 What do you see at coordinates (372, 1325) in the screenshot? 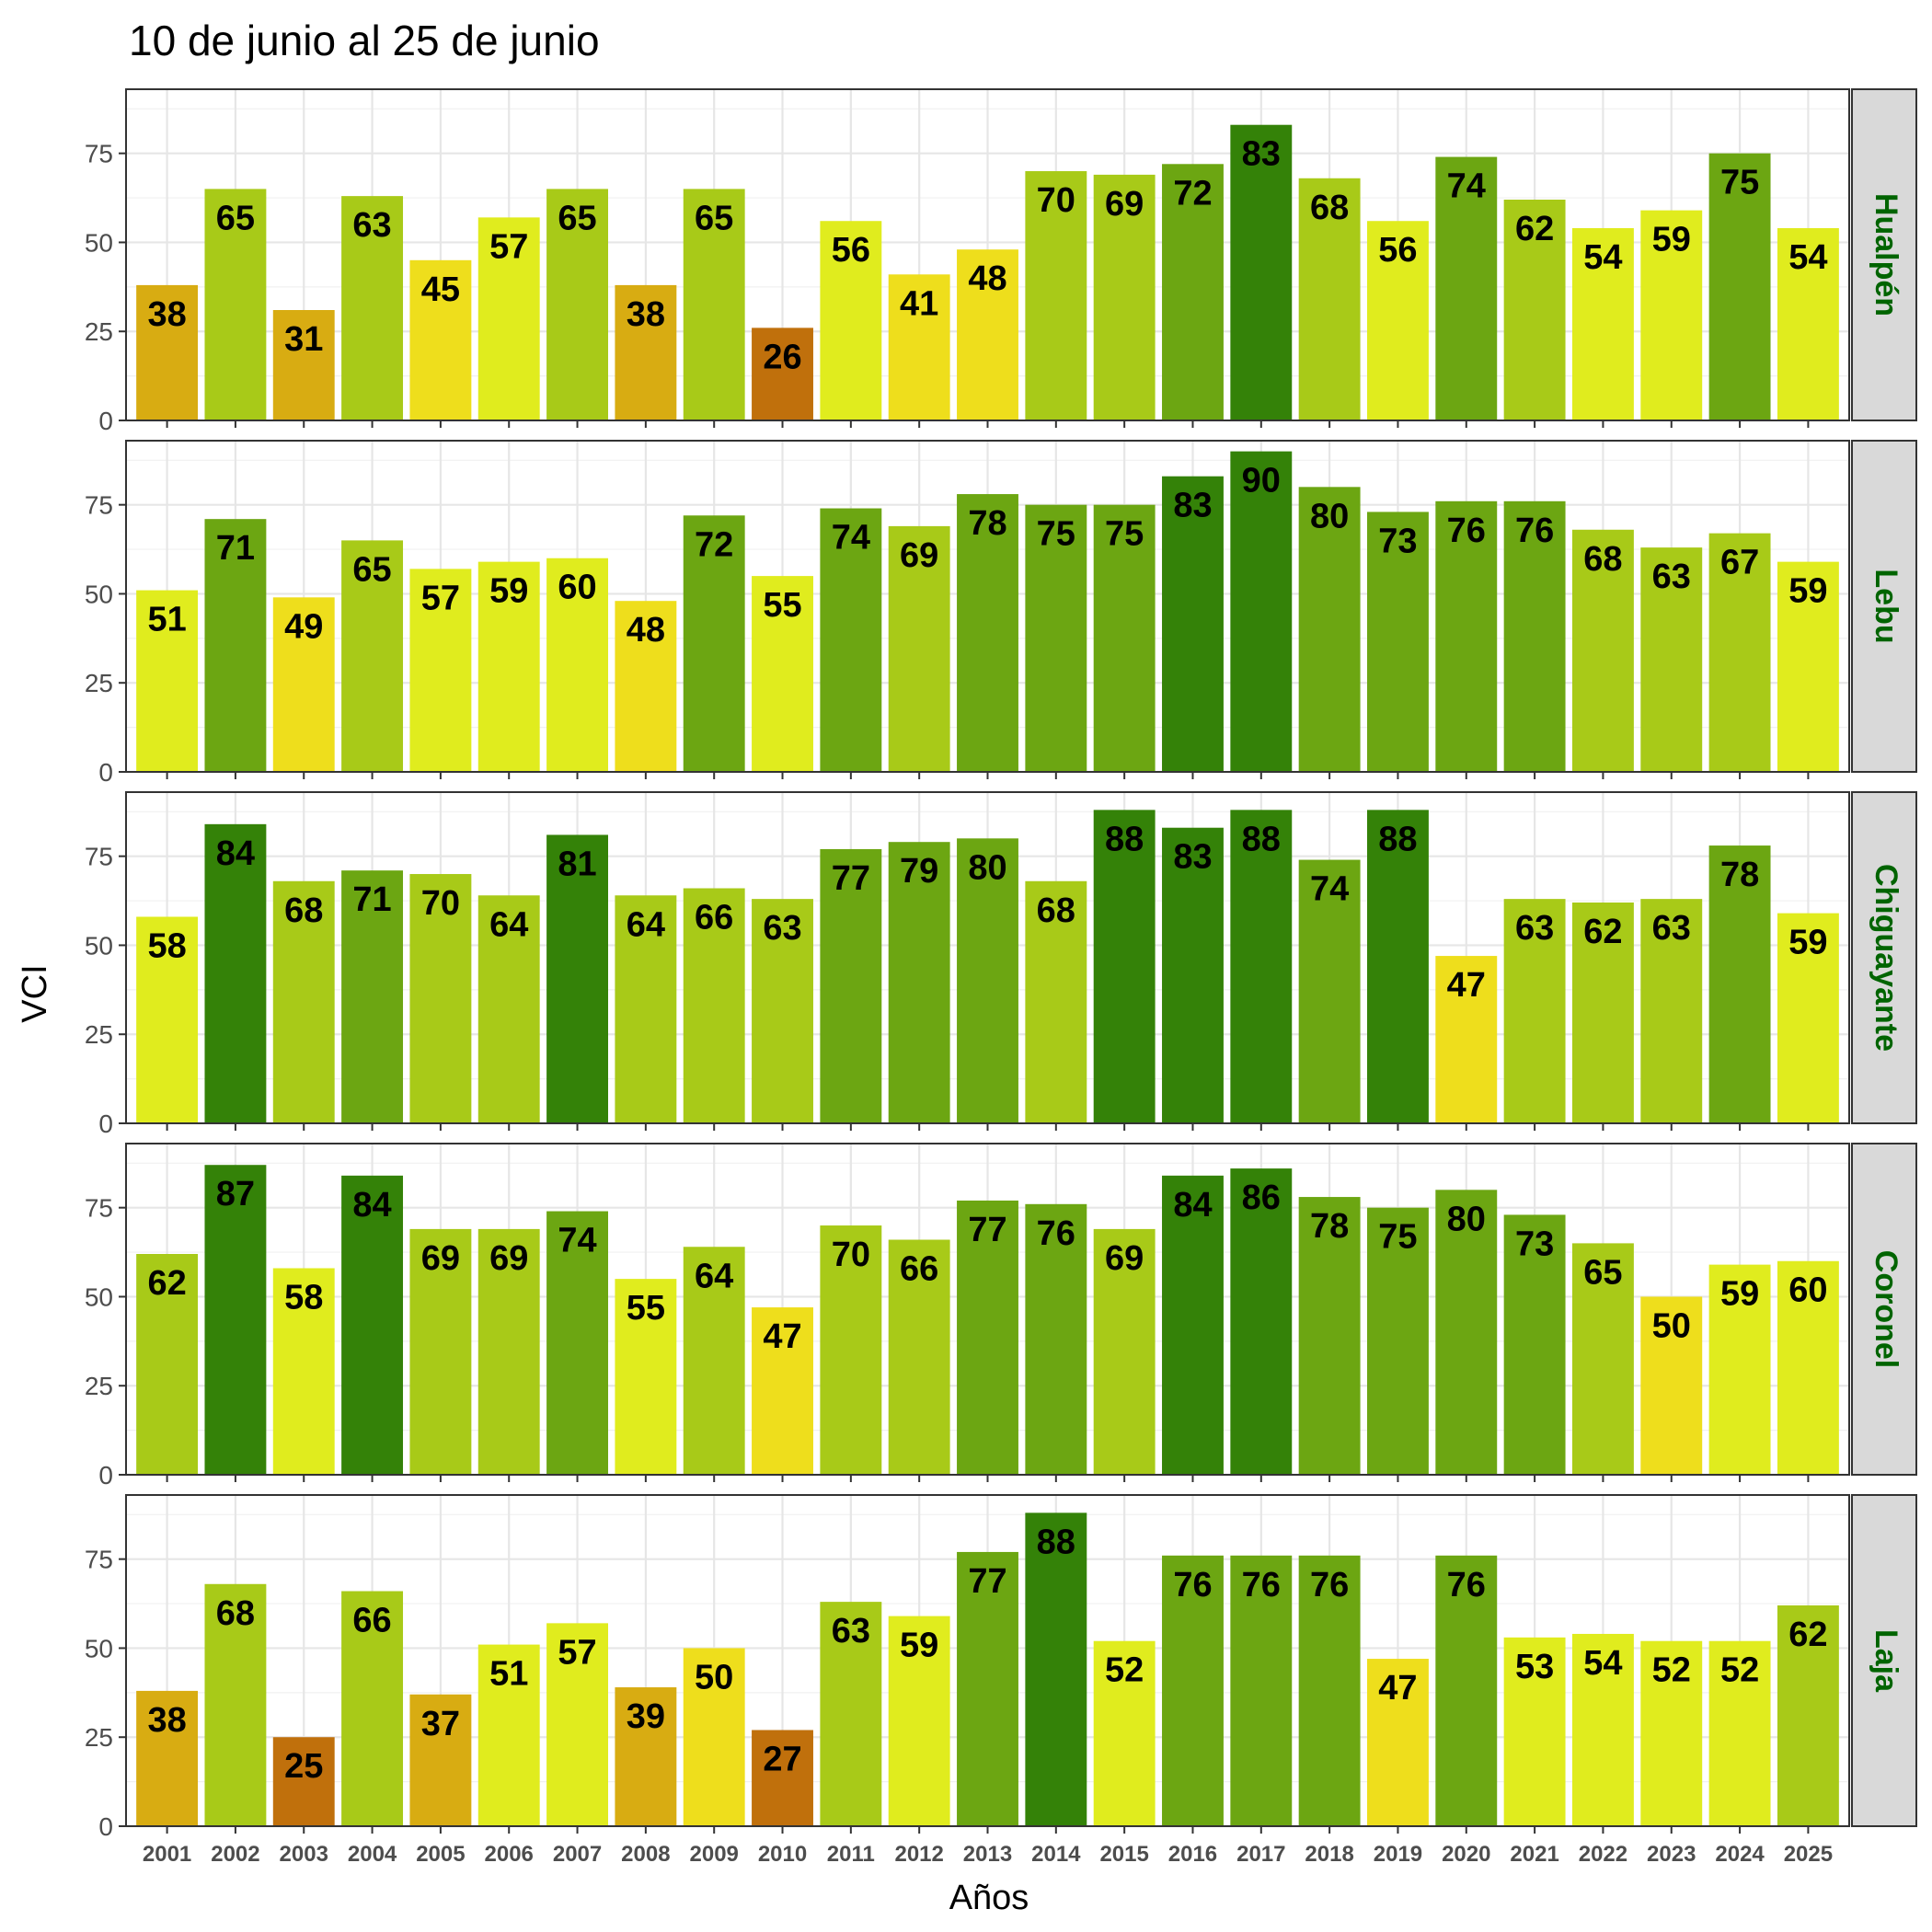
I see `bar-Coronel-2004` at bounding box center [372, 1325].